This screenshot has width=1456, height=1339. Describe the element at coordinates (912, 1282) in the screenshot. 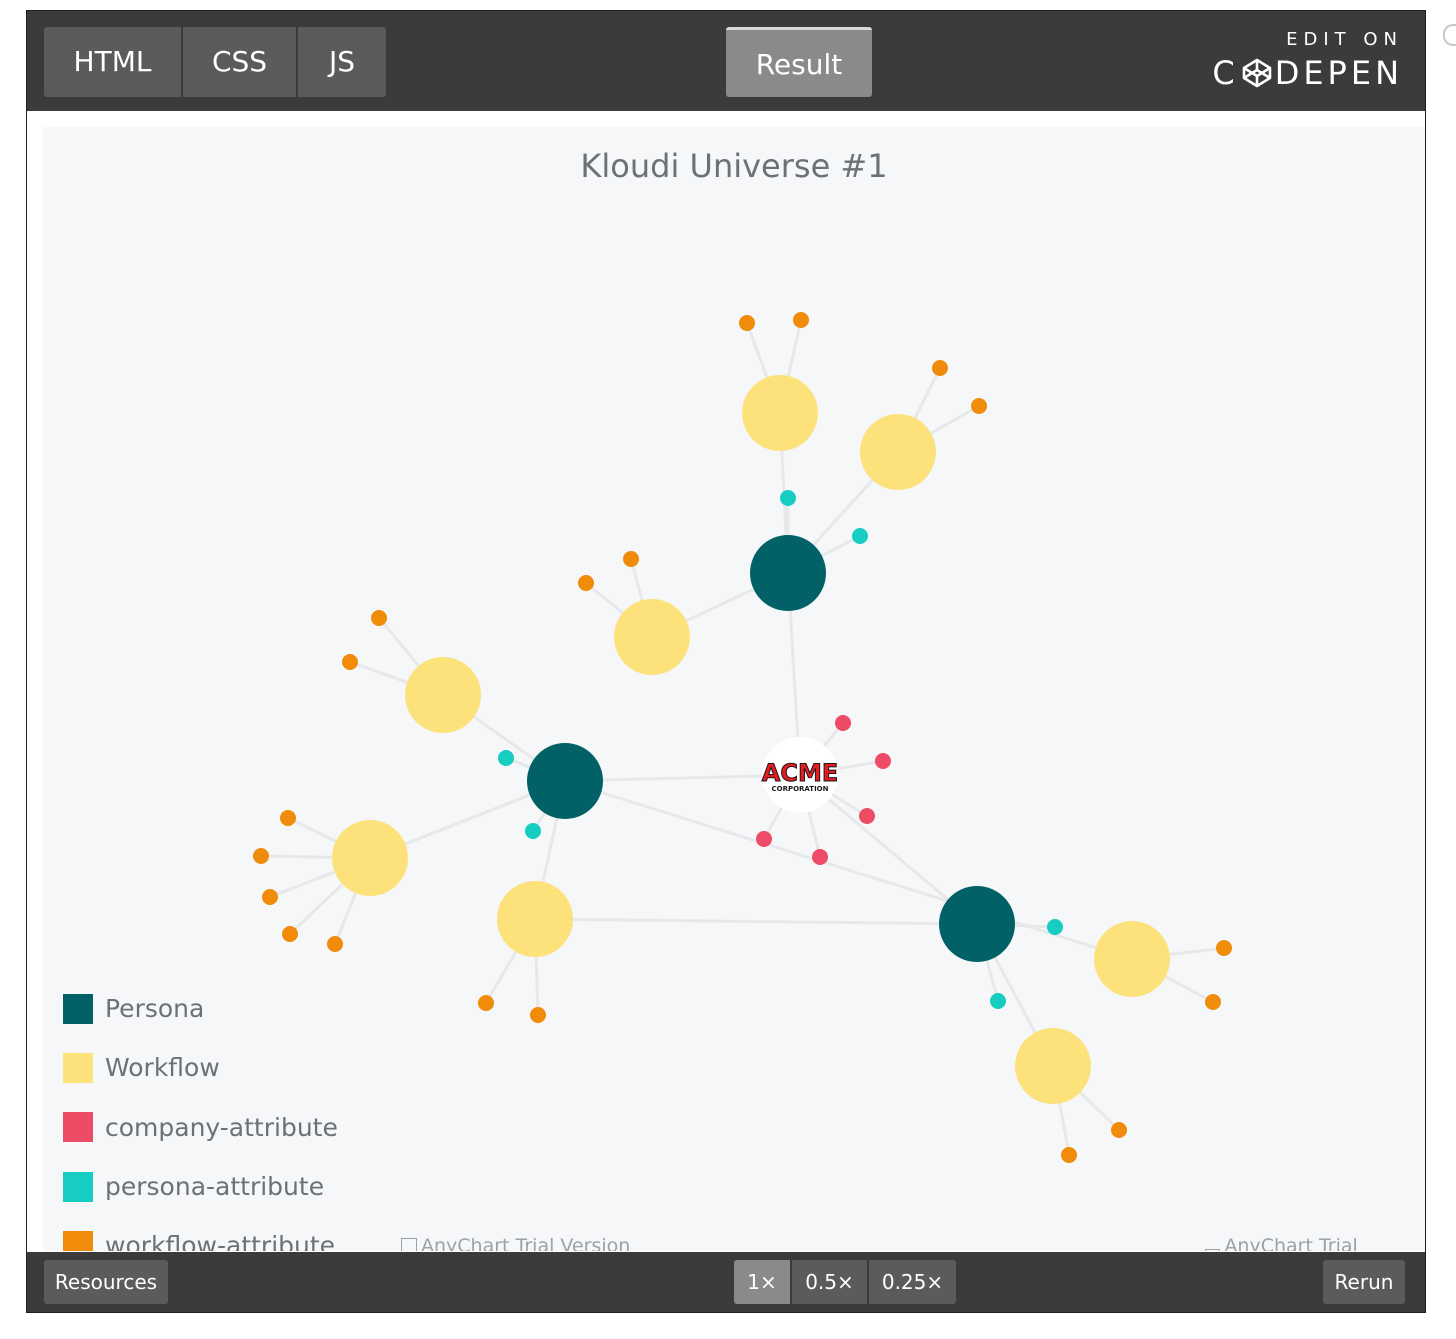

I see `zoom-0-25x-button: 0.25×` at that location.